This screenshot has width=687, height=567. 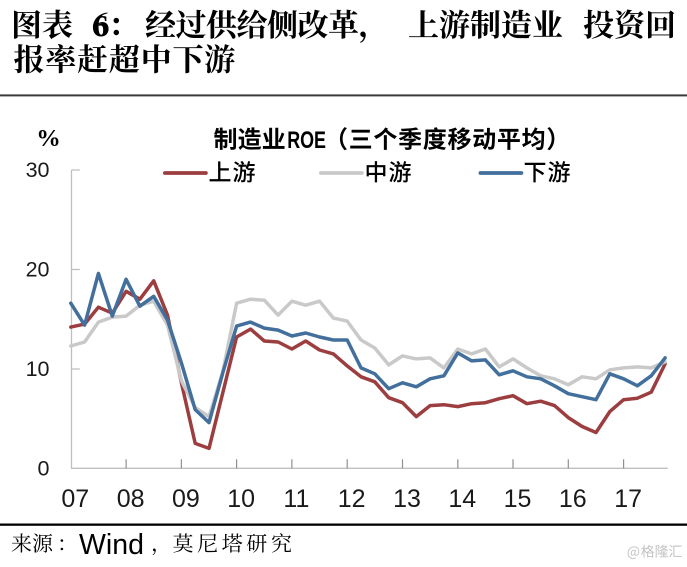 What do you see at coordinates (101, 25) in the screenshot?
I see `svg-text: 6` at bounding box center [101, 25].